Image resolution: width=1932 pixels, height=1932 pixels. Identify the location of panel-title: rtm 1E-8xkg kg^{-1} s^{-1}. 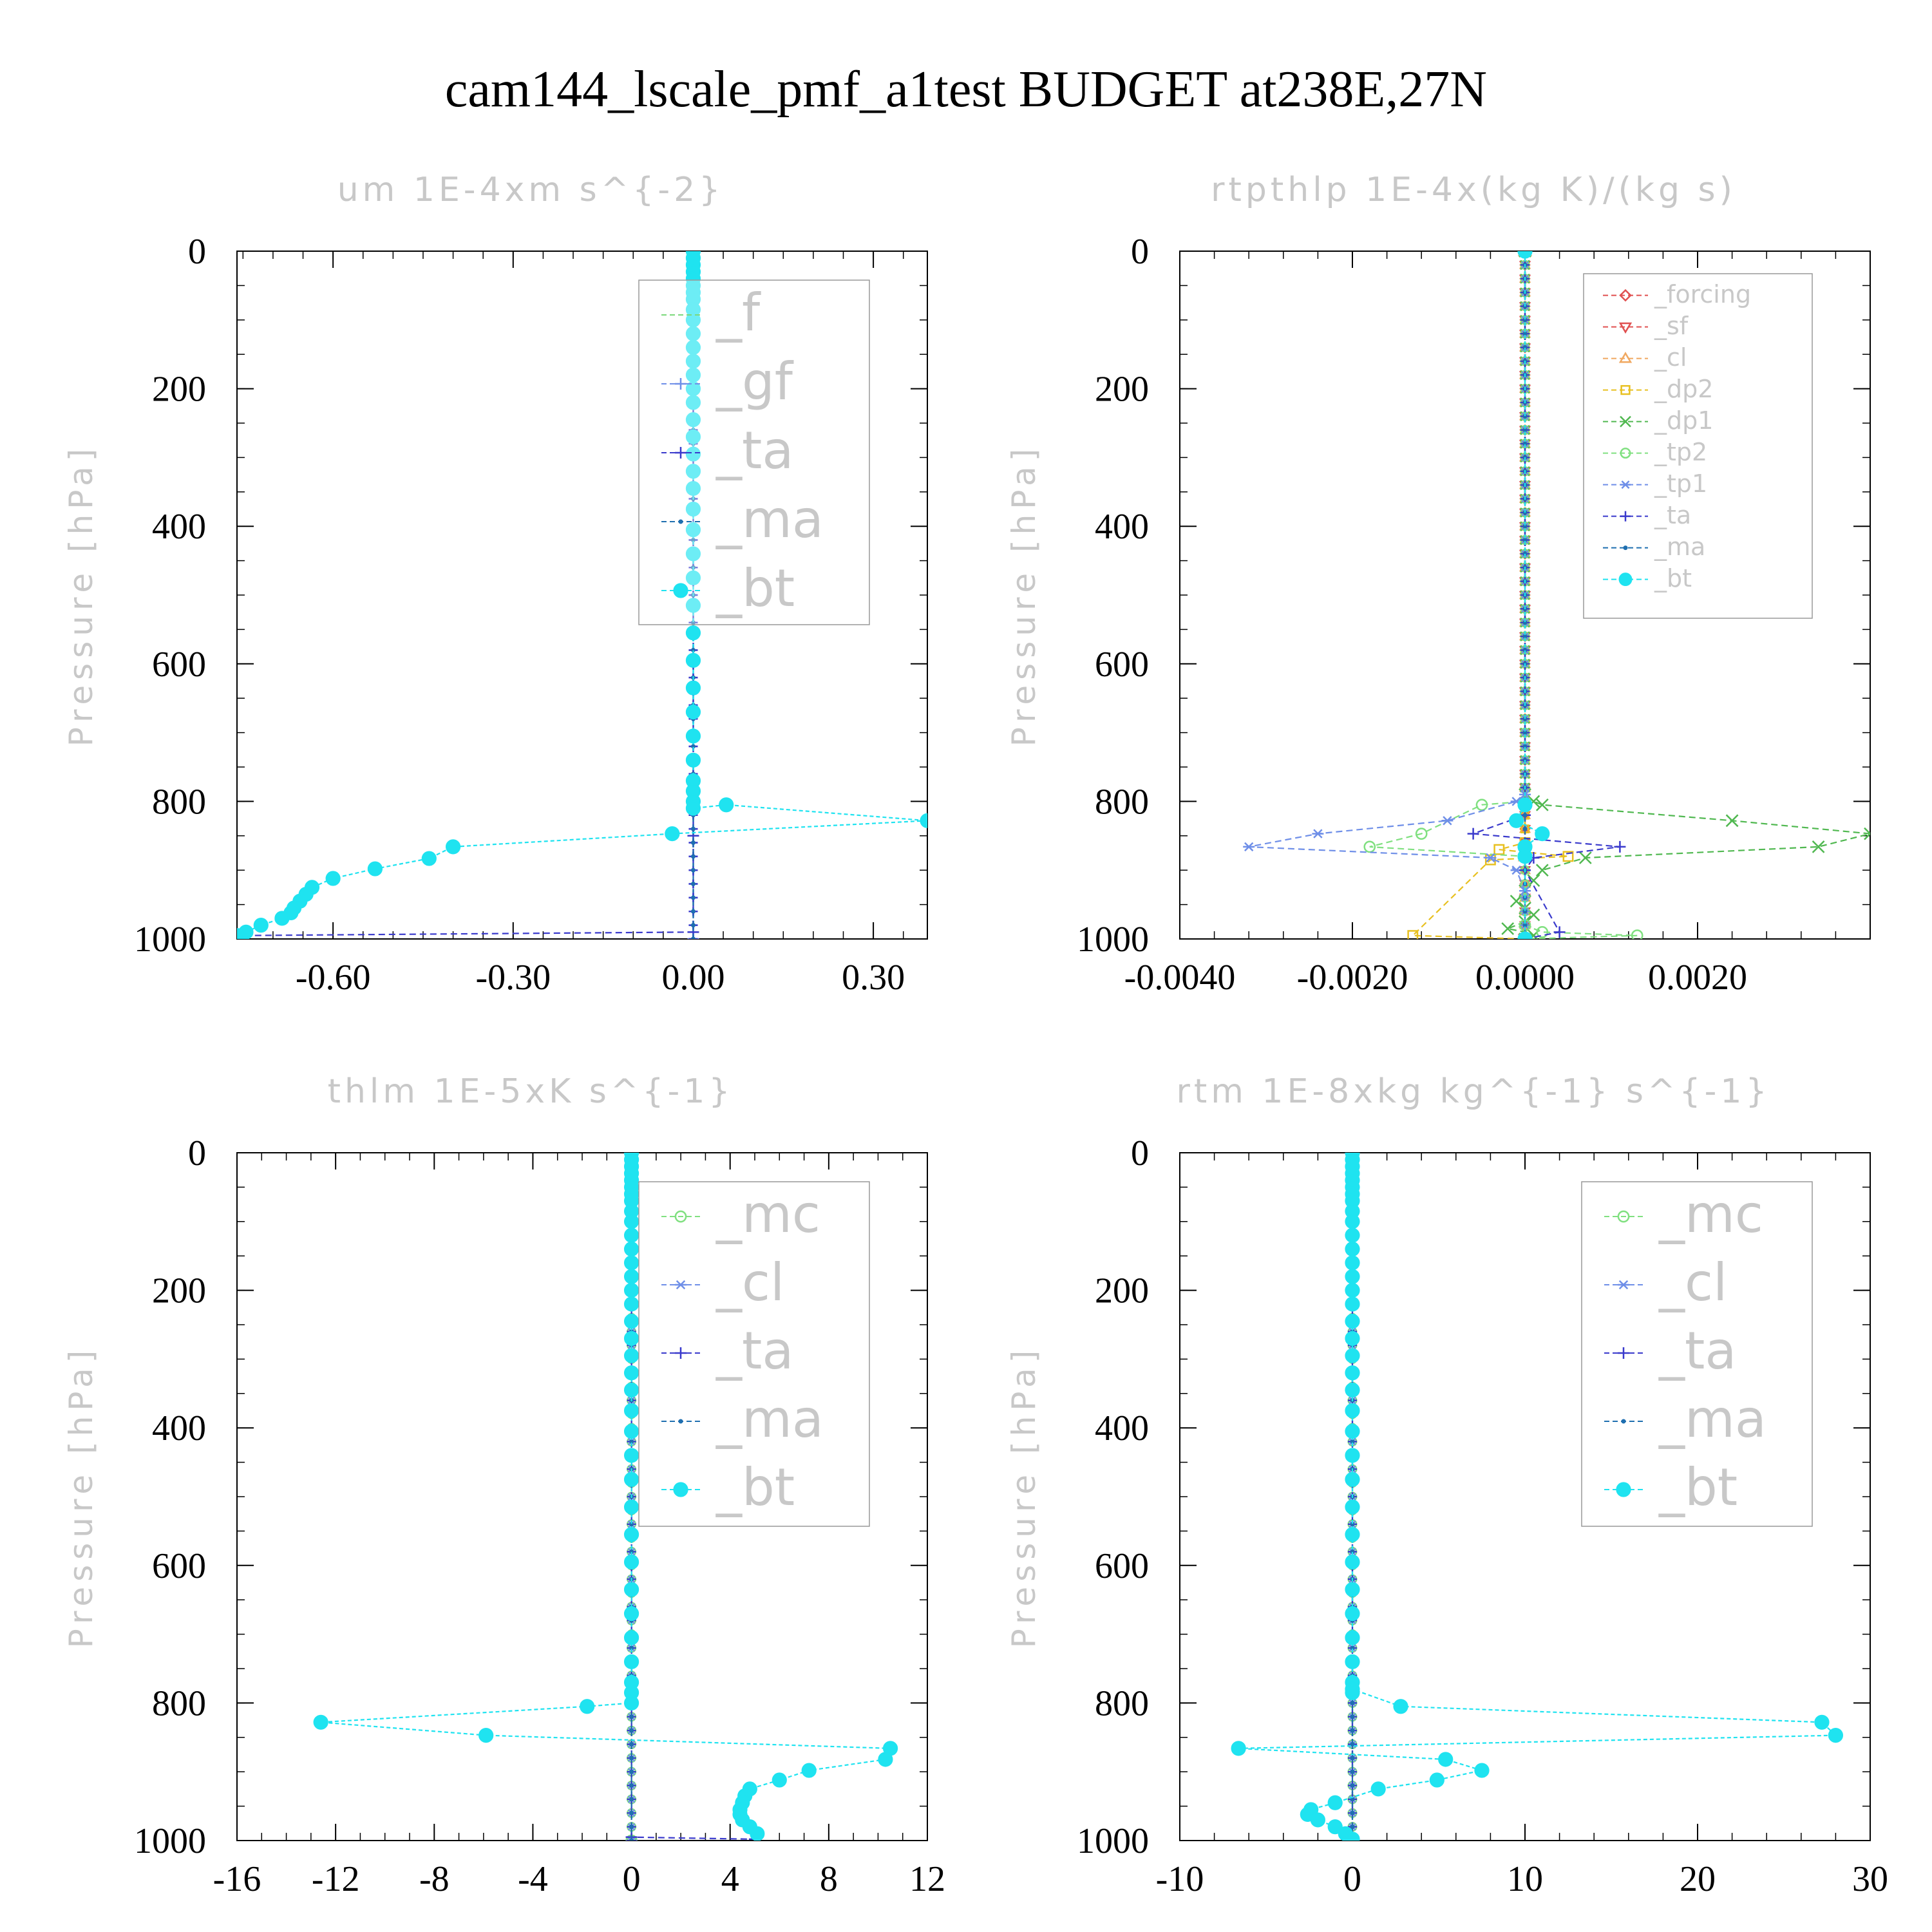
(1473, 1092).